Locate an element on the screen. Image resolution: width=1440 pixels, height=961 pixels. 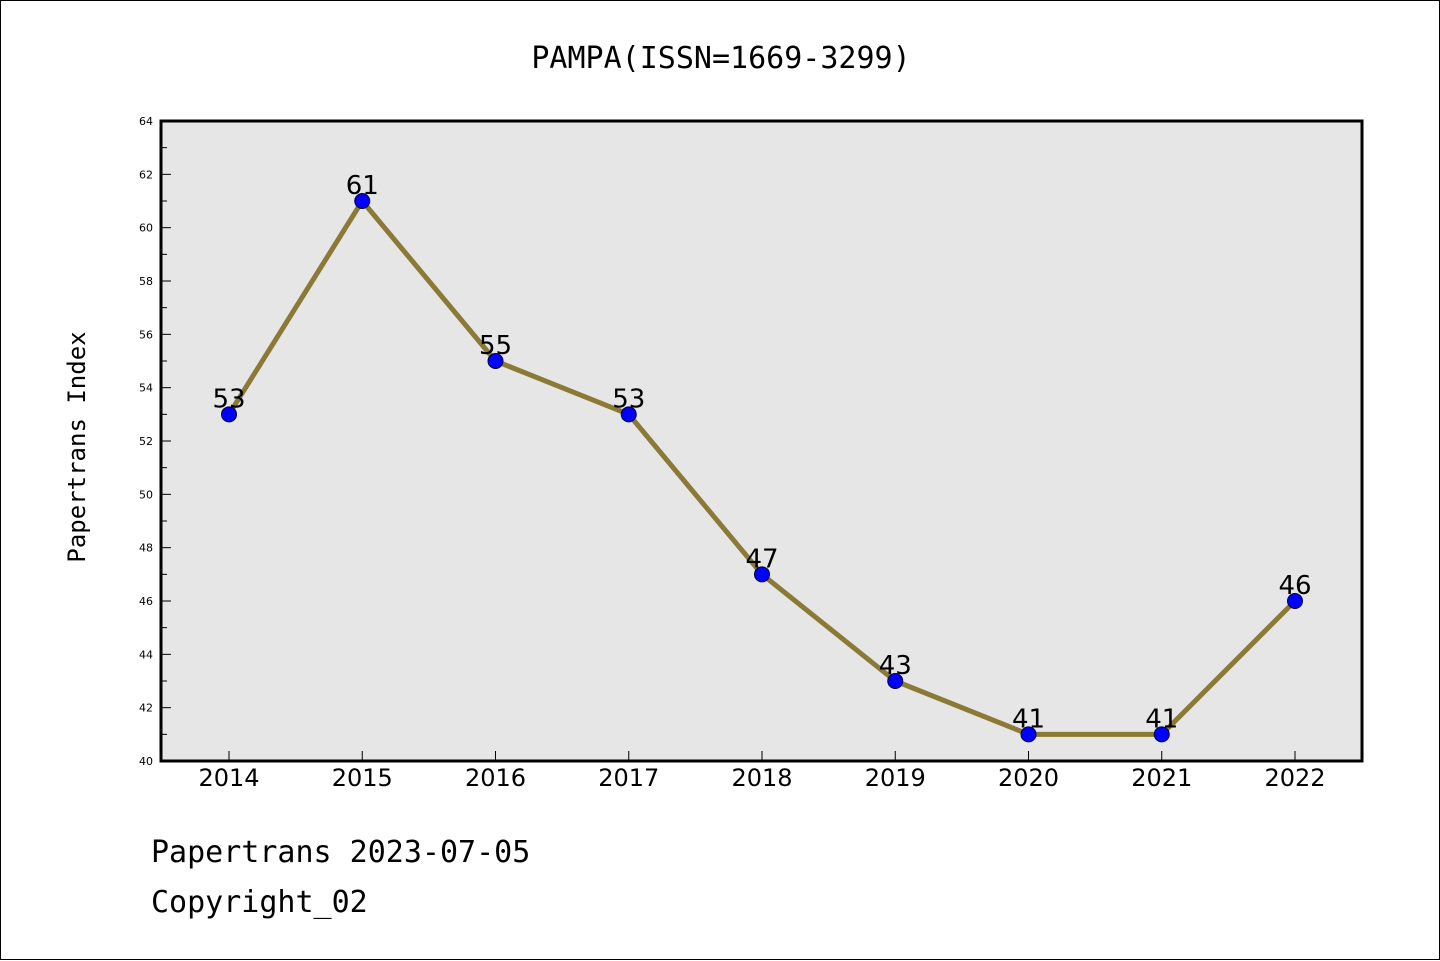
data-label: 46 is located at coordinates (1294, 586).